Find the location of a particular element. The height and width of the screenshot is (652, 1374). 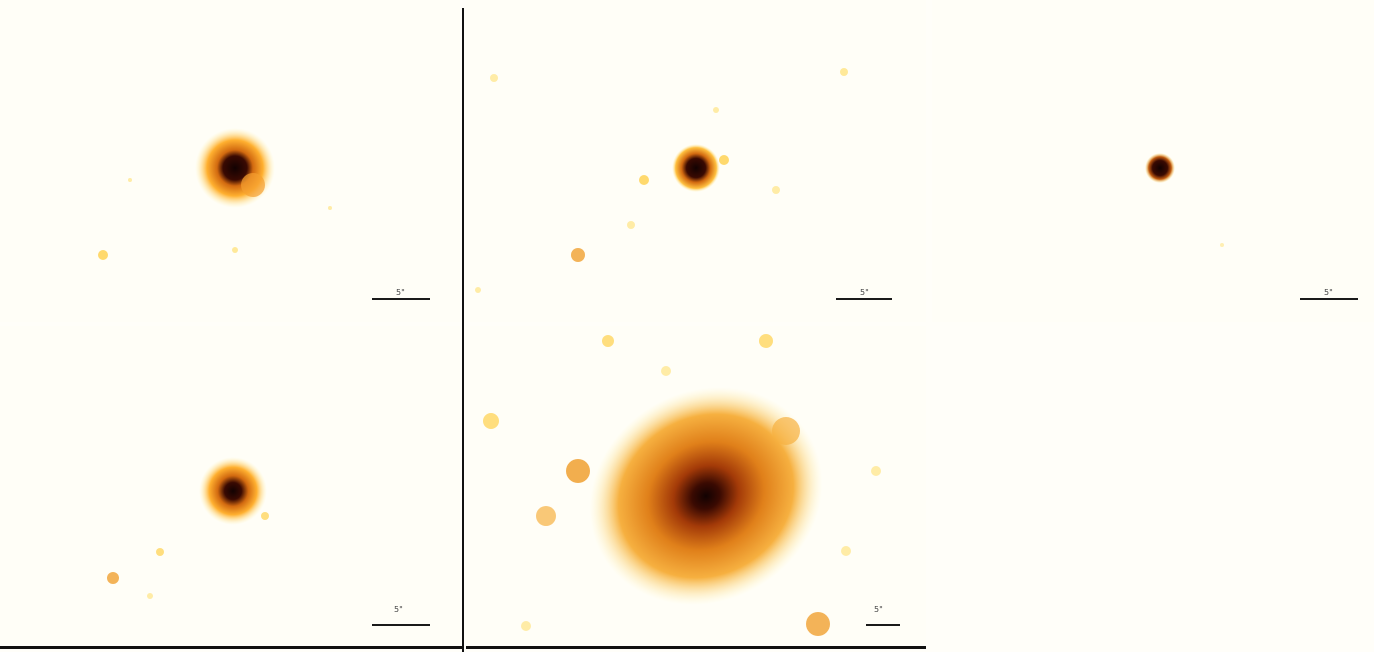

bottom-border-middle is located at coordinates (696, 647).